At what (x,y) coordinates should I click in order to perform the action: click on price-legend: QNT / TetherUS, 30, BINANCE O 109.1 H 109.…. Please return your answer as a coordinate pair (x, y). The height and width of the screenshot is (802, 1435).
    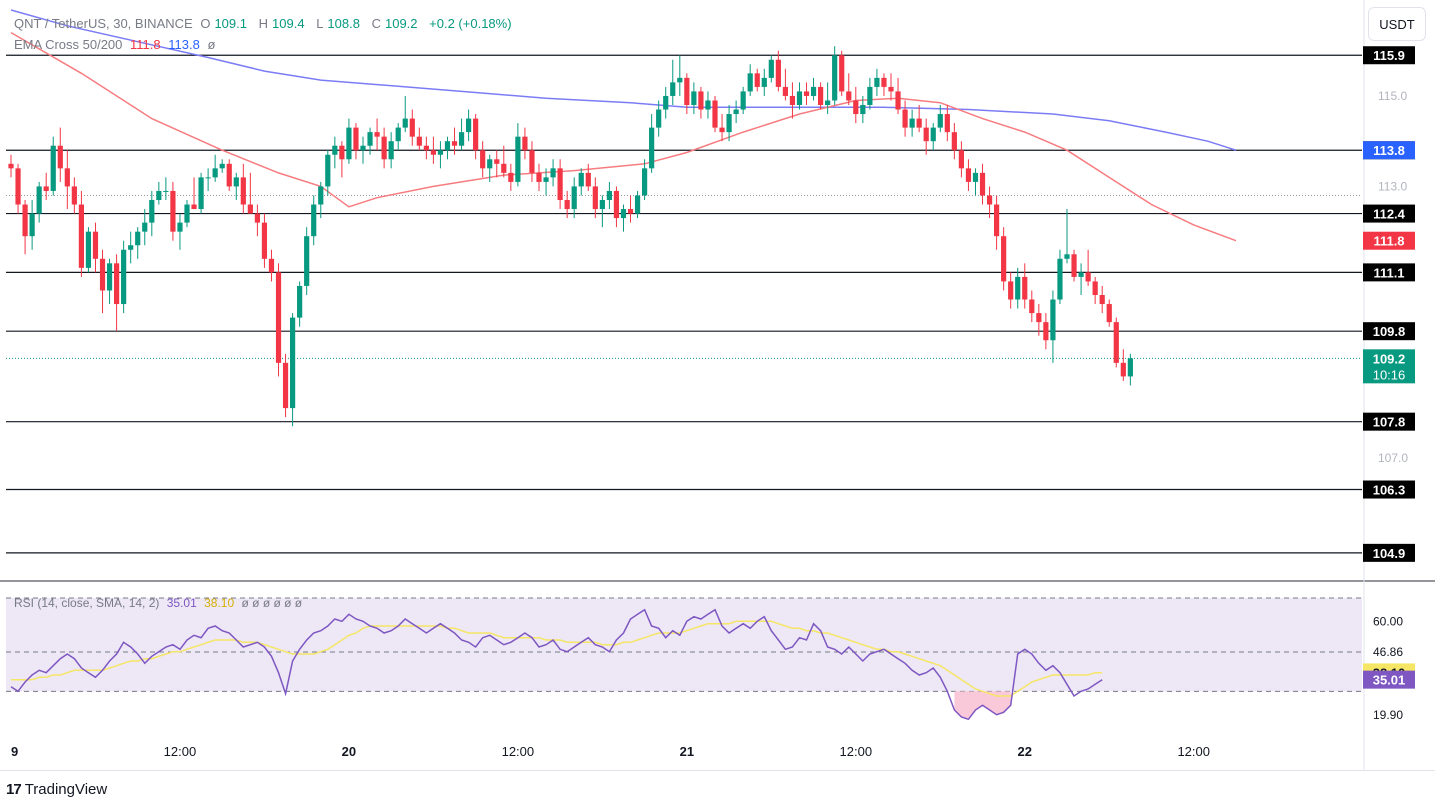
    Looking at the image, I should click on (265, 24).